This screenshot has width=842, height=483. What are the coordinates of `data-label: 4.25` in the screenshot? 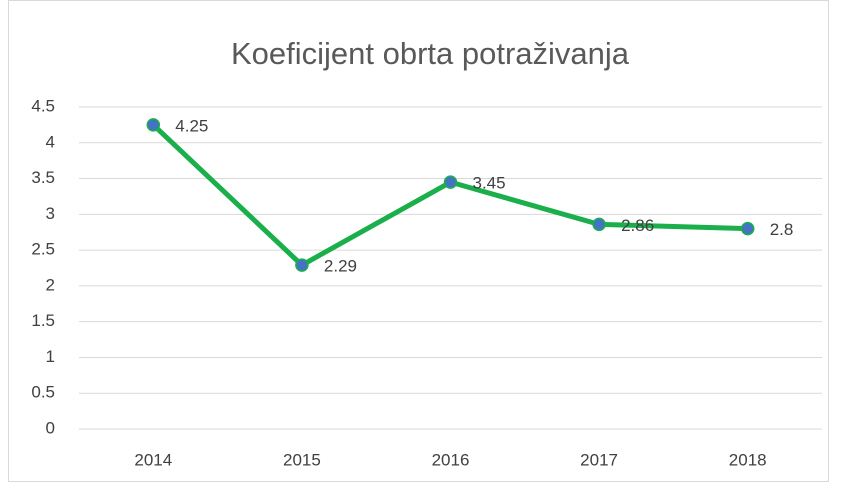 It's located at (191, 125).